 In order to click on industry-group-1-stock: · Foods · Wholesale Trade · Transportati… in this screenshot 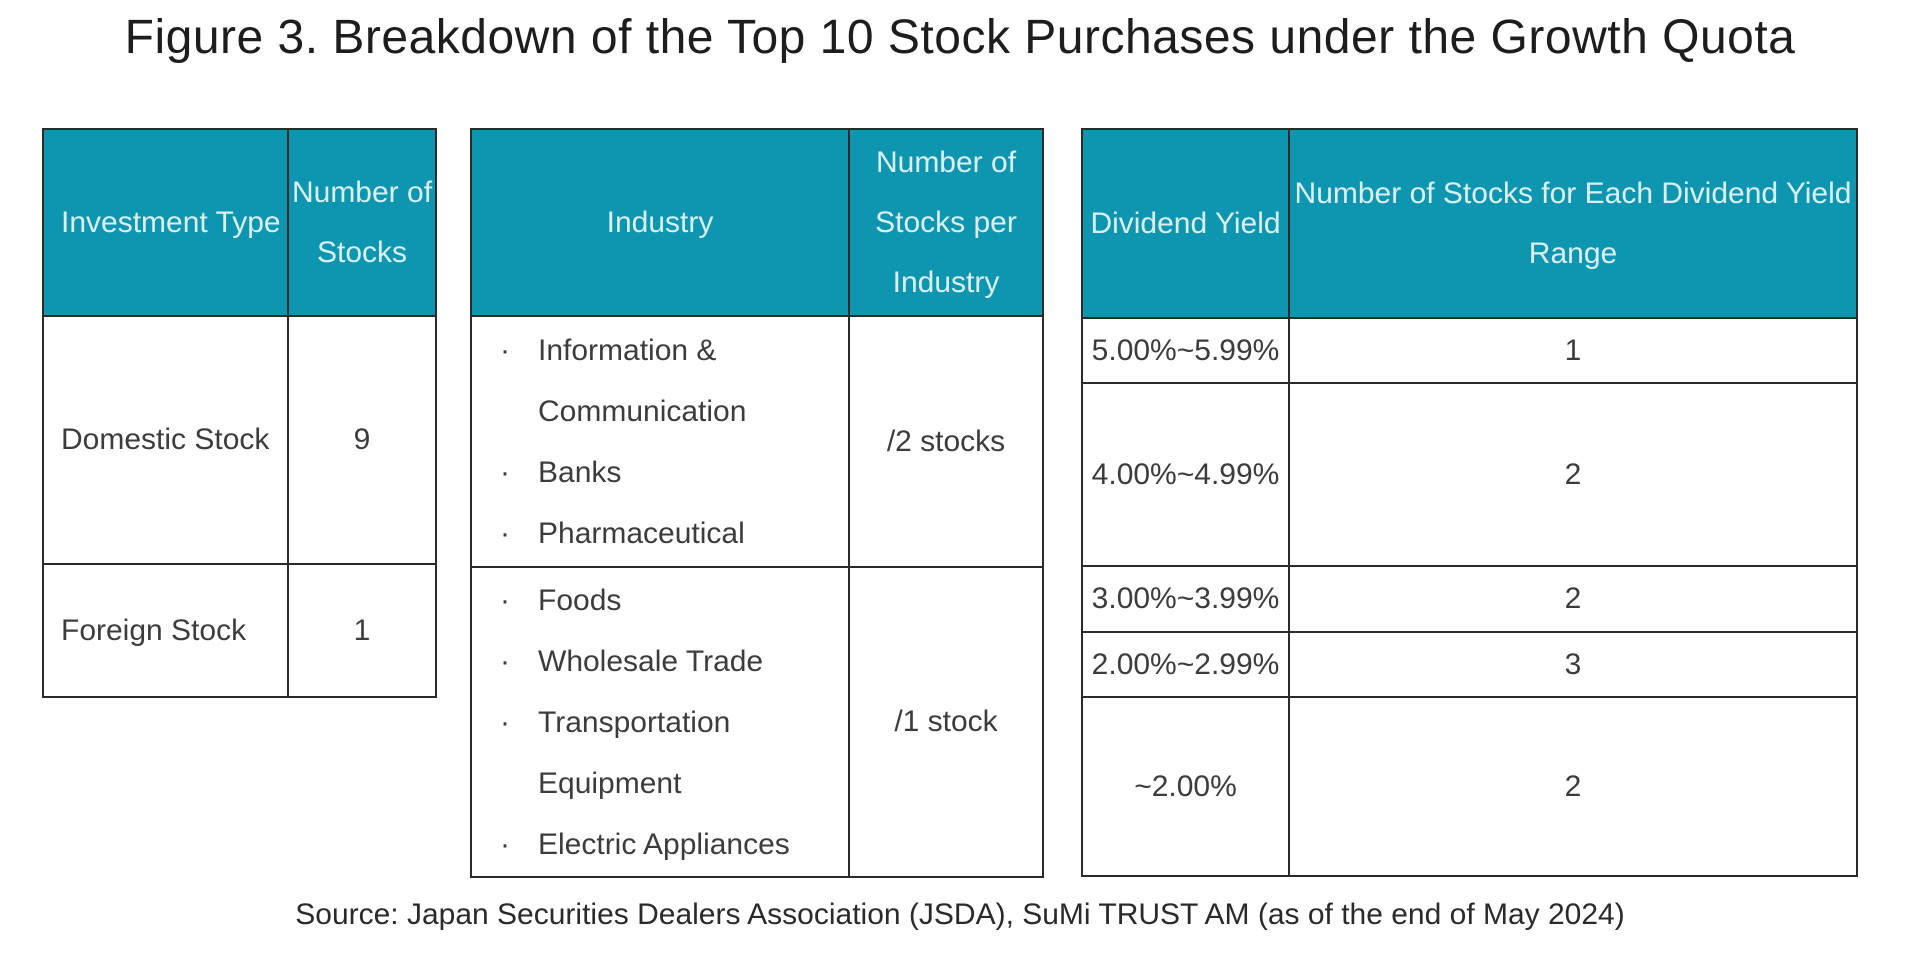, I will do `click(660, 722)`.